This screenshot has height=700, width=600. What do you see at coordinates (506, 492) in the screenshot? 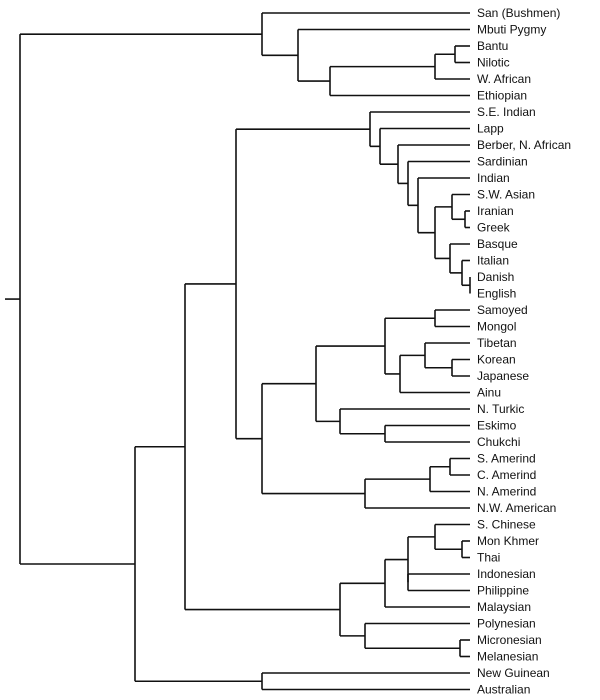
I see `population-label: N. Amerind` at bounding box center [506, 492].